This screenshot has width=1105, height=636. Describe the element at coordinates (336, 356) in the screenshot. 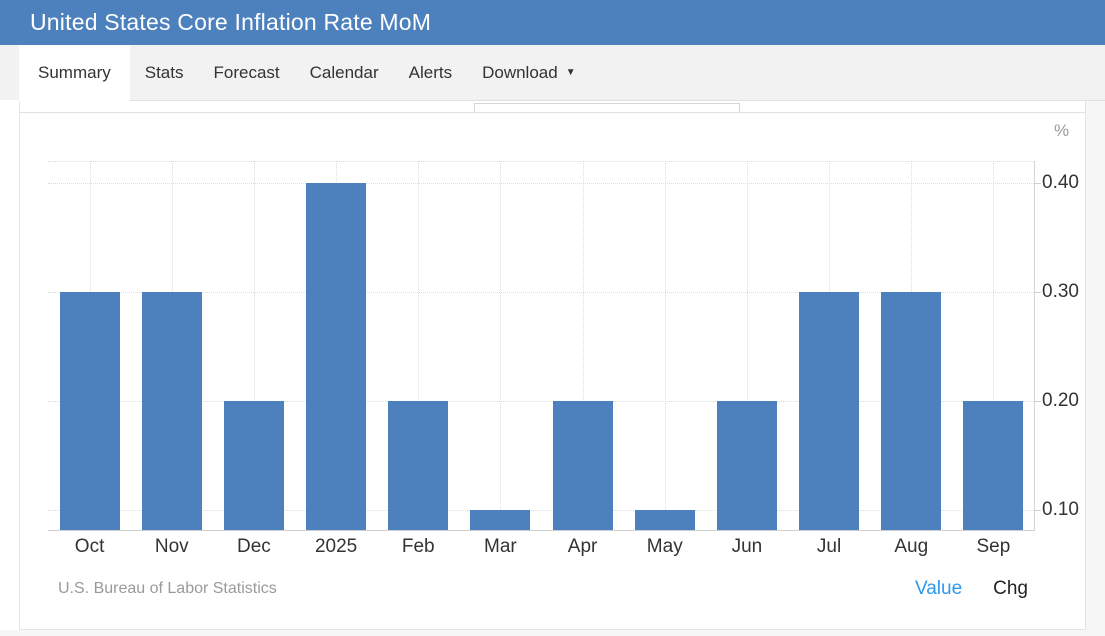

I see `bar-2025` at that location.